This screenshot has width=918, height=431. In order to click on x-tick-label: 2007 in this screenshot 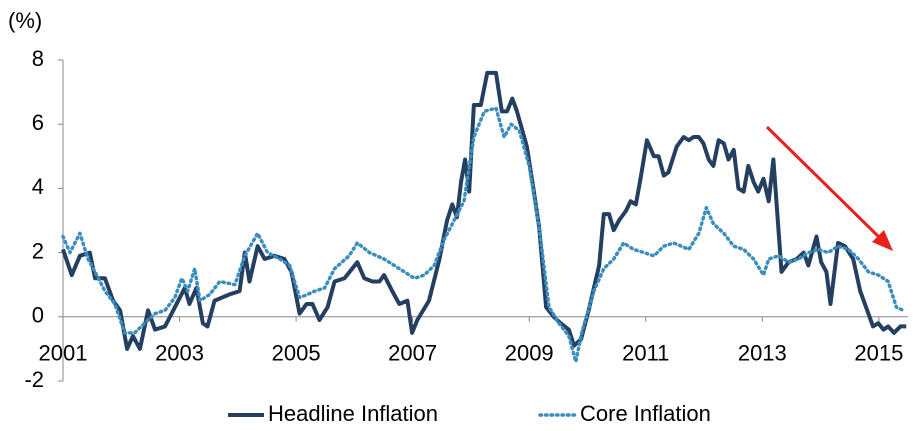, I will do `click(412, 353)`.